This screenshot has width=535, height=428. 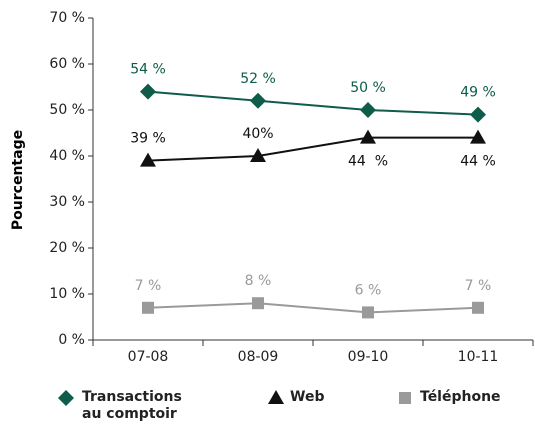 I want to click on y-axis-label: Pourcentage, so click(x=18, y=180).